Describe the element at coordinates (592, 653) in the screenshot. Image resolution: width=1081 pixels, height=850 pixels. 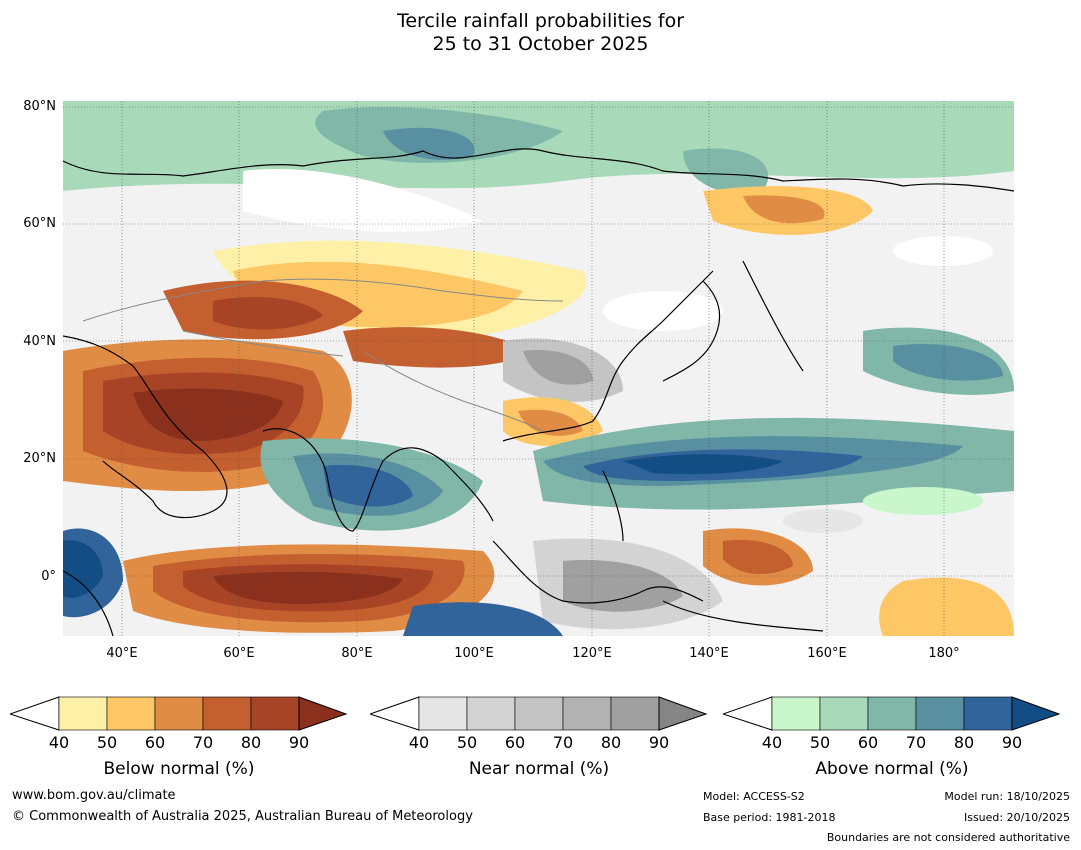
I see `lon-label-120e: 120°E` at that location.